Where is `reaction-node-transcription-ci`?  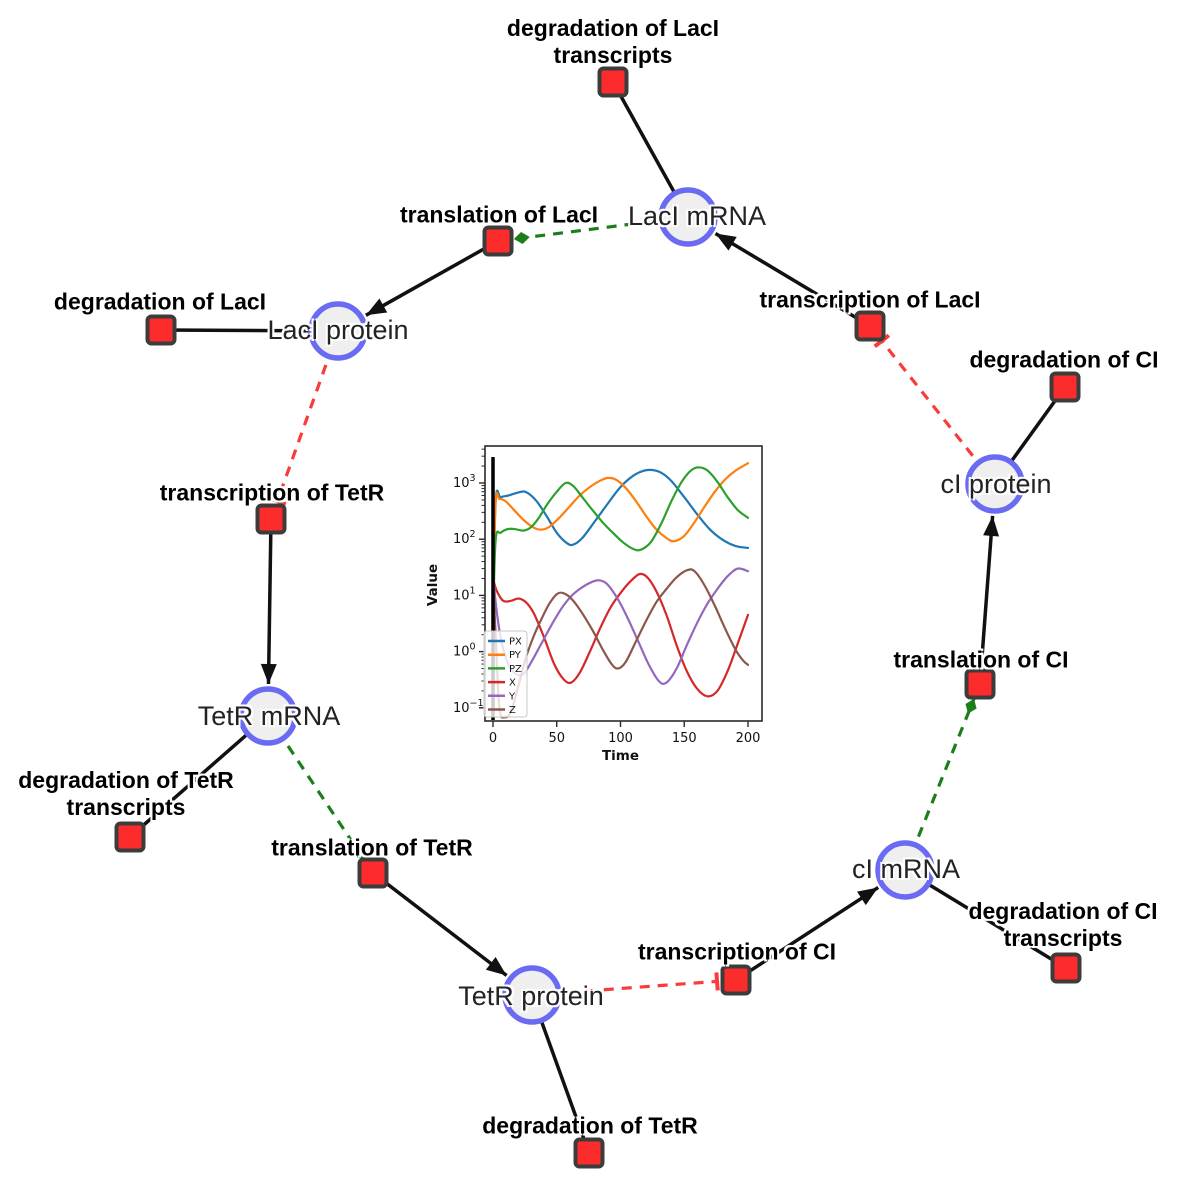
reaction-node-transcription-ci is located at coordinates (736, 980).